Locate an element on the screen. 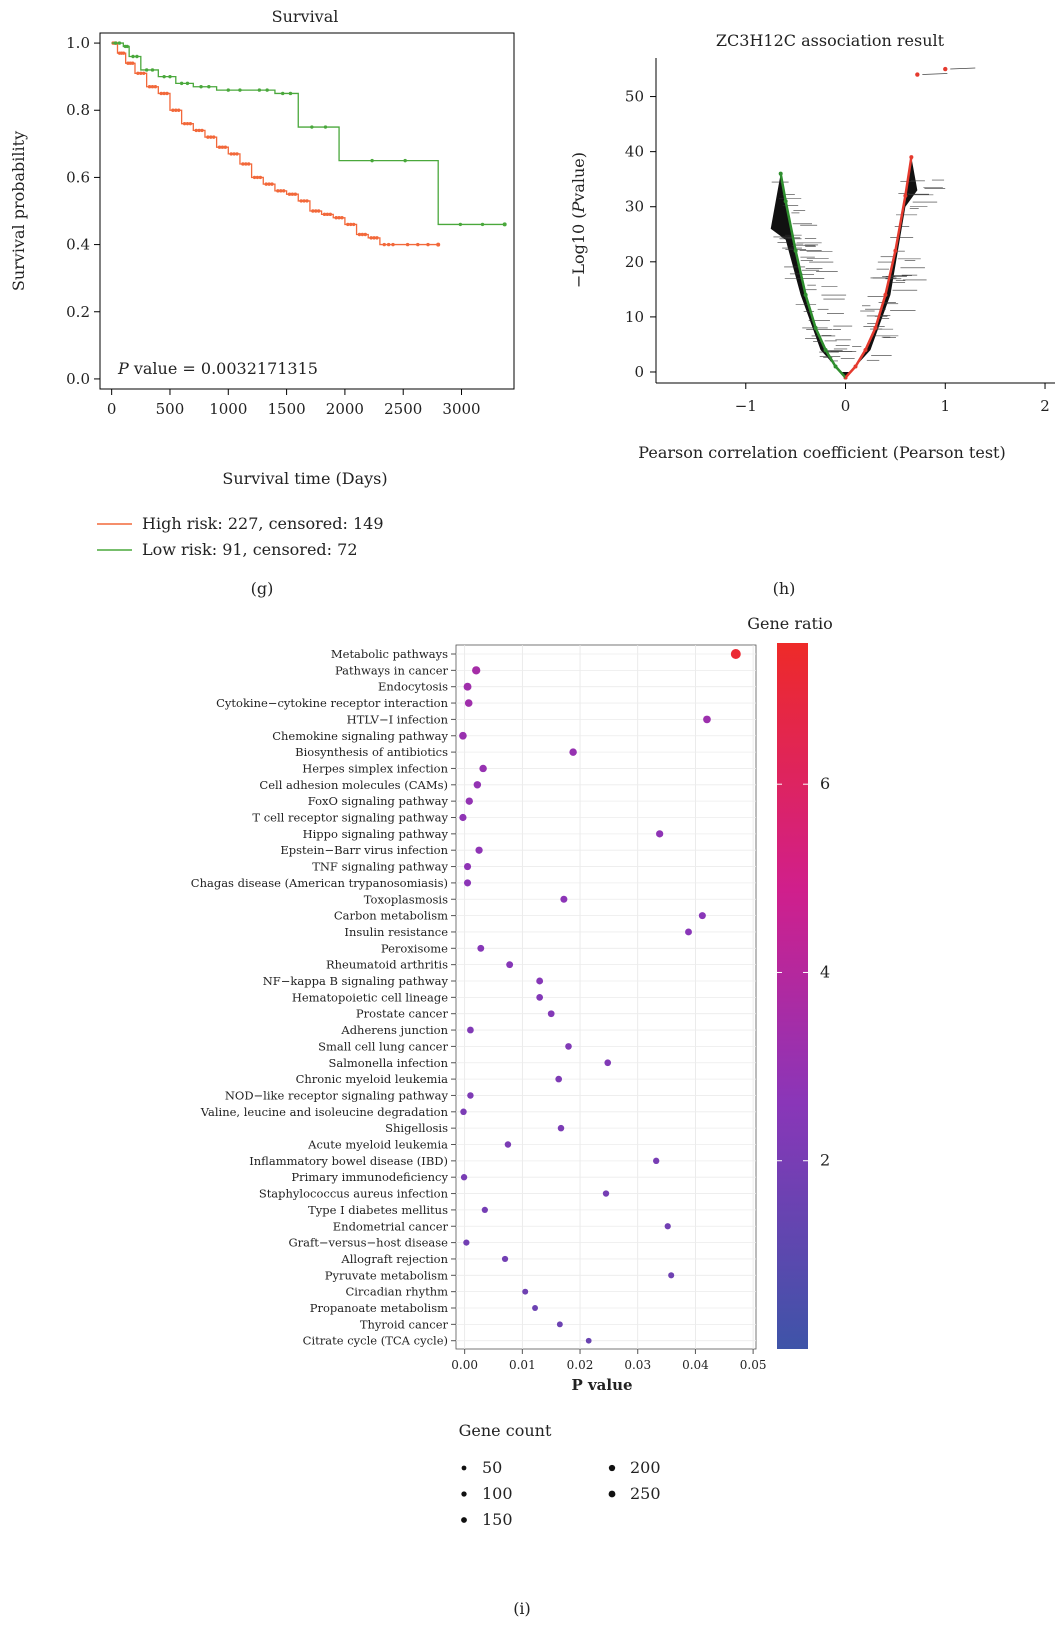 Image resolution: width=1055 pixels, height=1630 pixels. gene-count-legend: Gene count 50 100 150 200 250 is located at coordinates (560, 1475).